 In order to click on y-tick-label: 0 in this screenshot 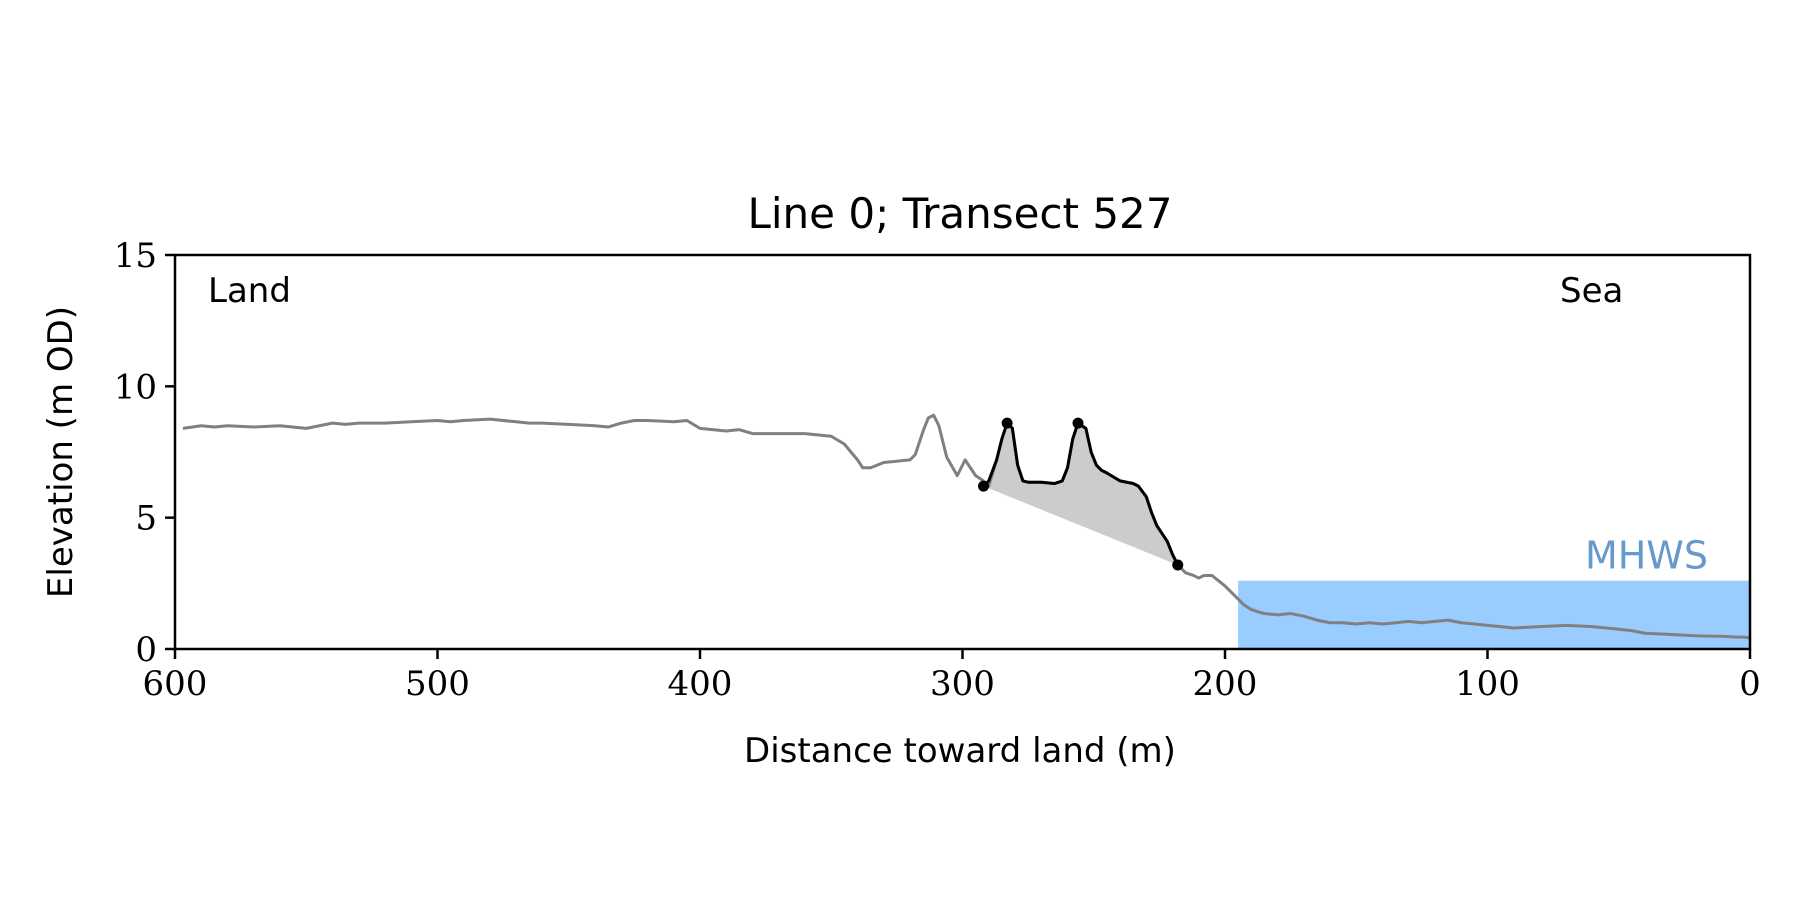, I will do `click(146, 650)`.